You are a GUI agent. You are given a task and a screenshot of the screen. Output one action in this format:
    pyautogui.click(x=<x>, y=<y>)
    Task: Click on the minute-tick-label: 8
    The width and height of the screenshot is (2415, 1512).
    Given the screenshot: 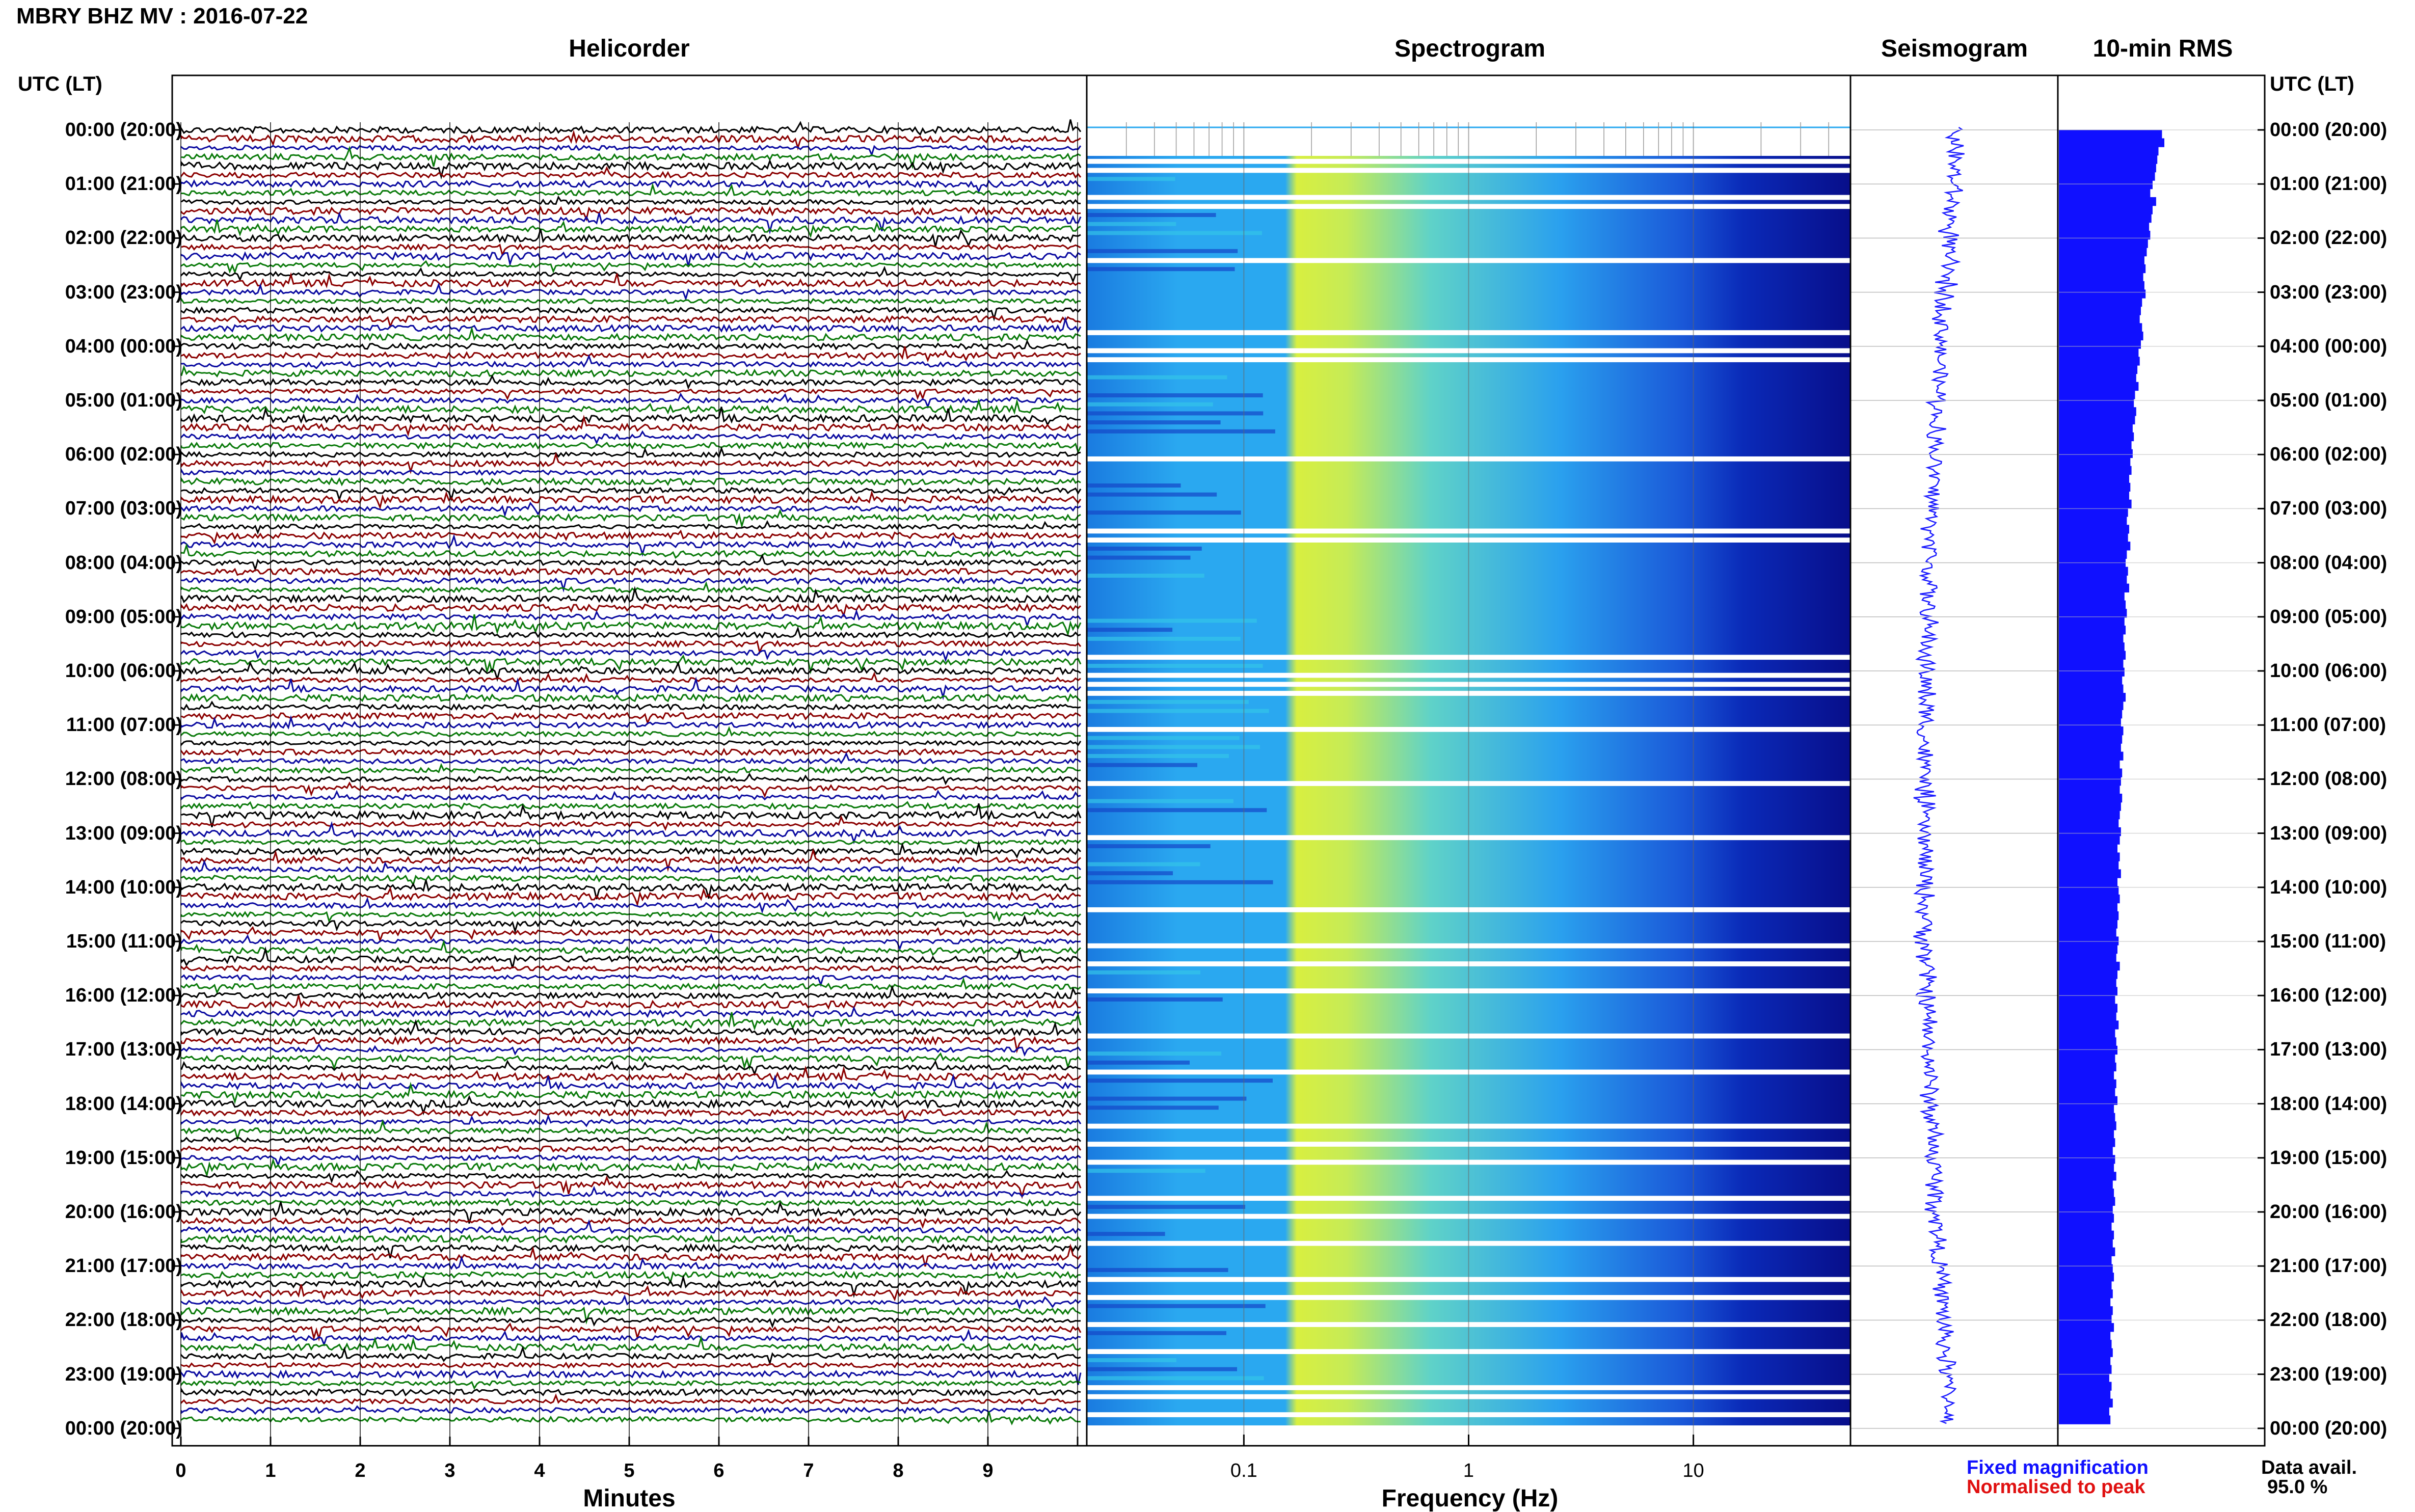 What is the action you would take?
    pyautogui.click(x=899, y=1470)
    